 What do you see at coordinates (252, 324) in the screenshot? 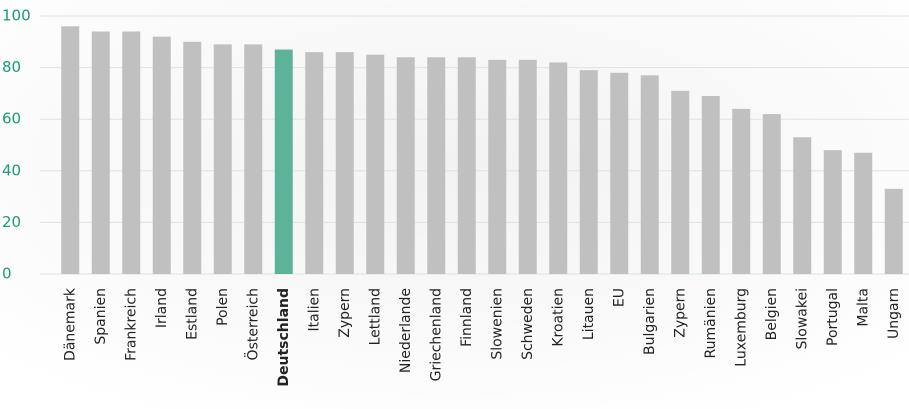
I see `x-tick-label: Österreich` at bounding box center [252, 324].